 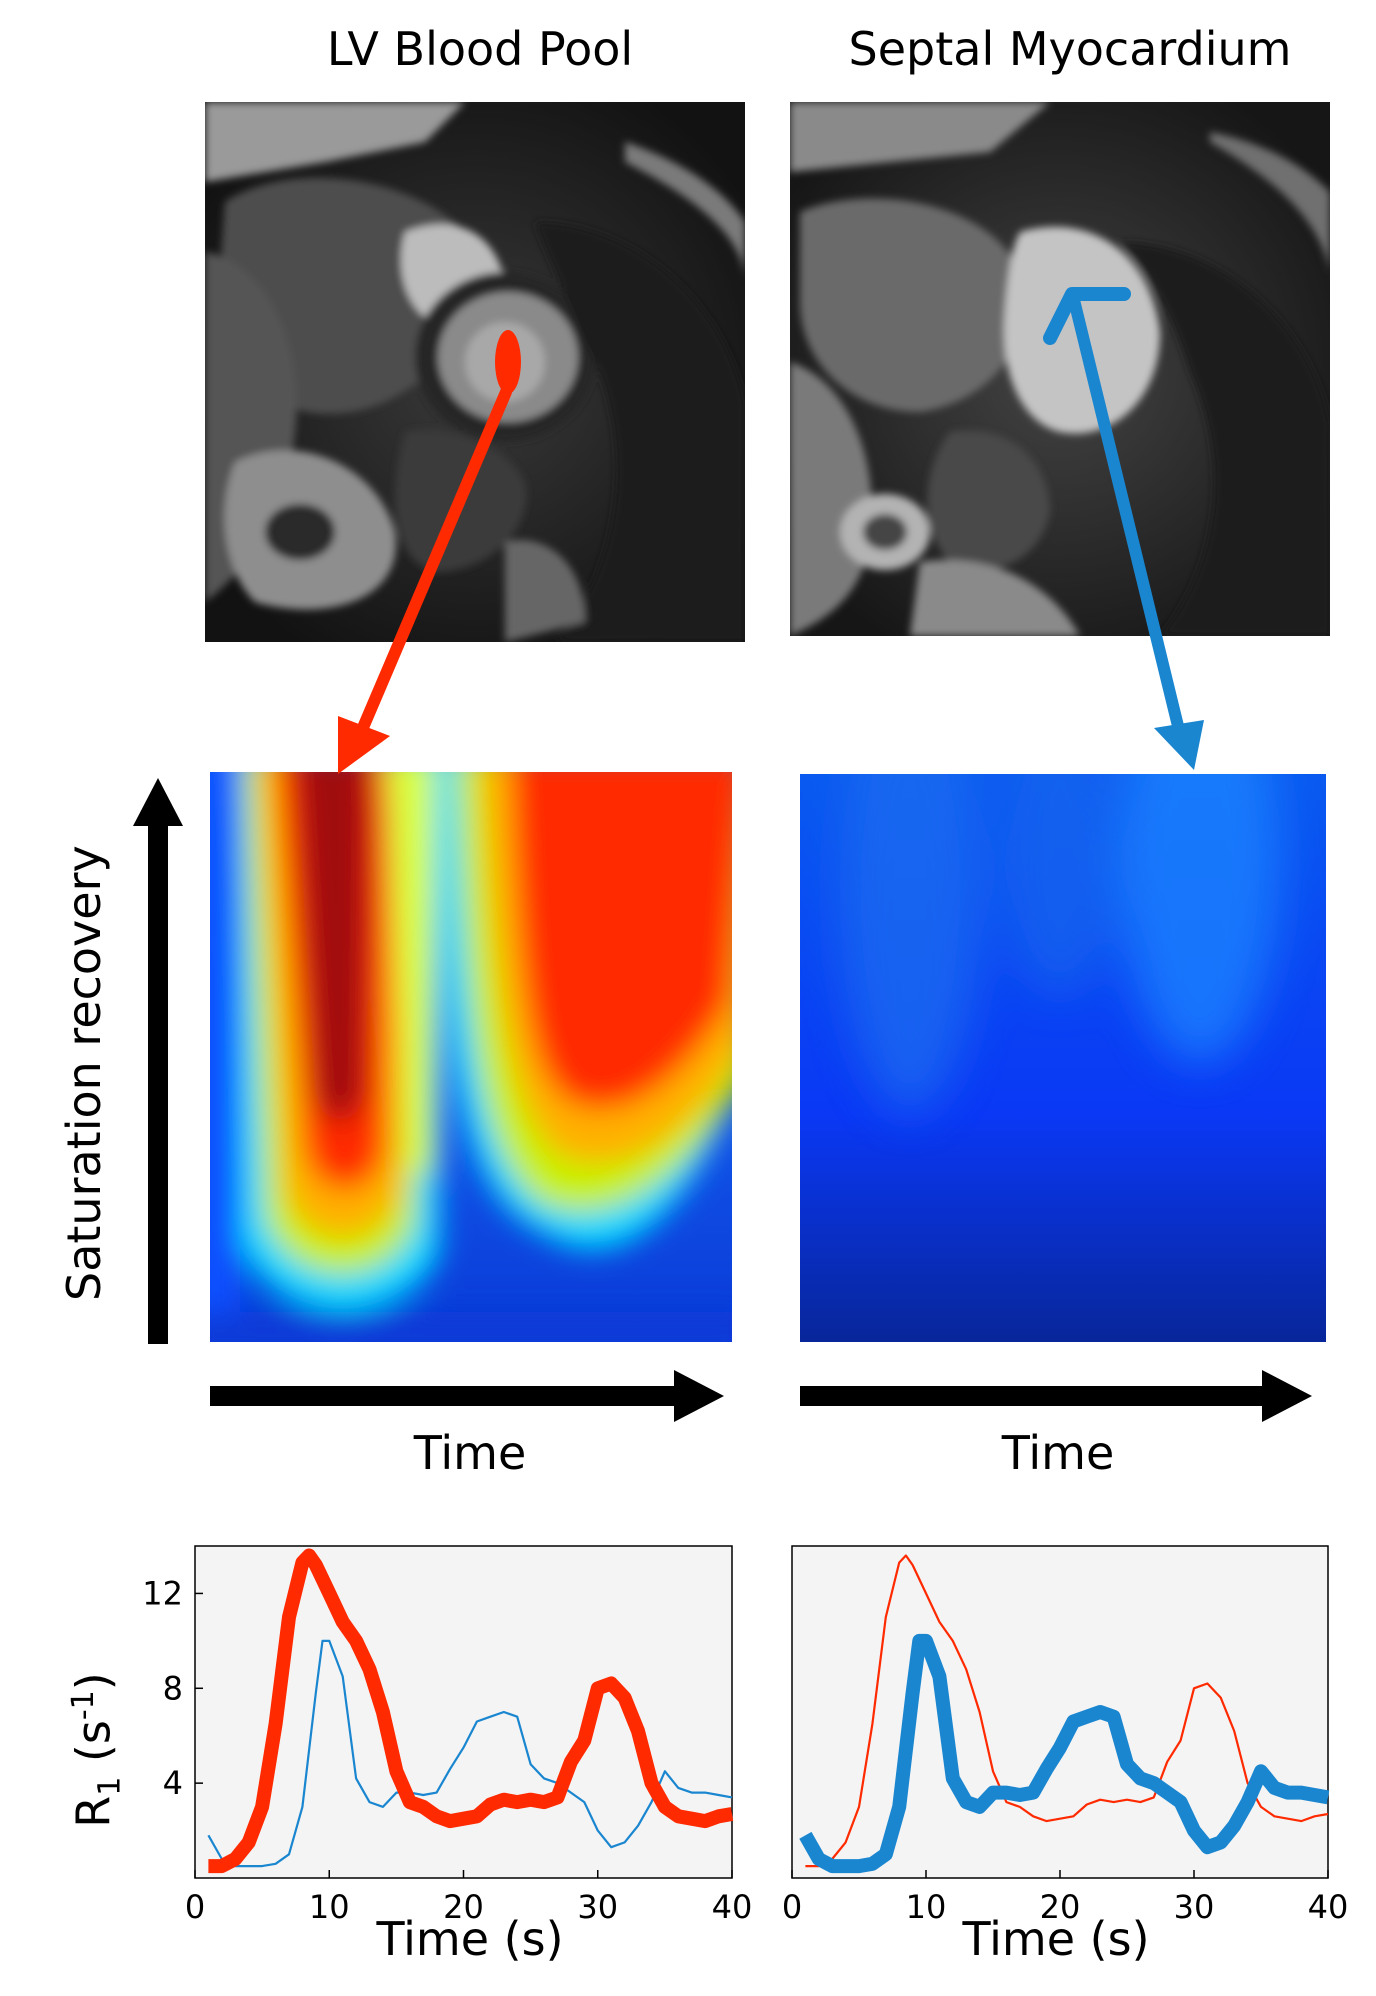 I want to click on y-tick-label: 4, so click(x=173, y=1783).